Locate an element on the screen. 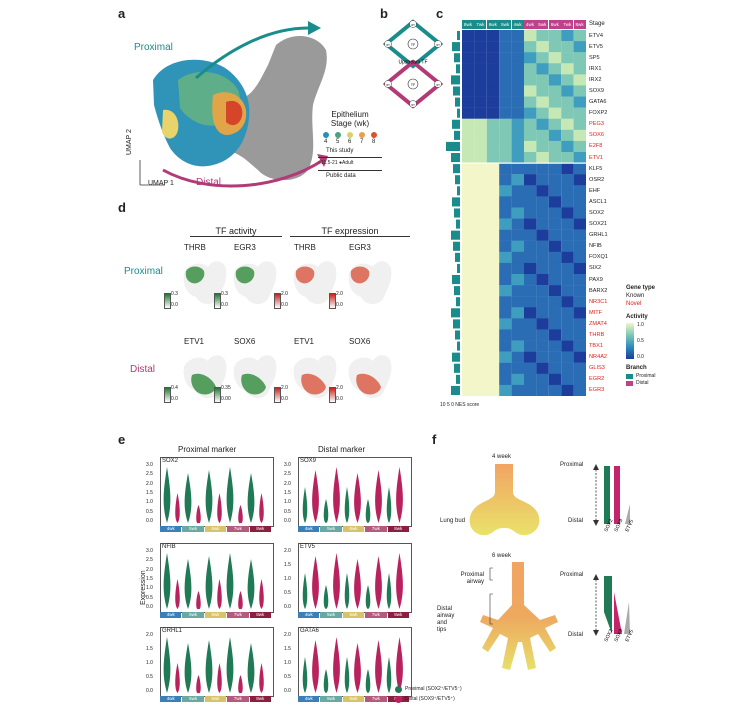 The image size is (749, 720). umap-gene-label: ETV1 is located at coordinates (194, 341).